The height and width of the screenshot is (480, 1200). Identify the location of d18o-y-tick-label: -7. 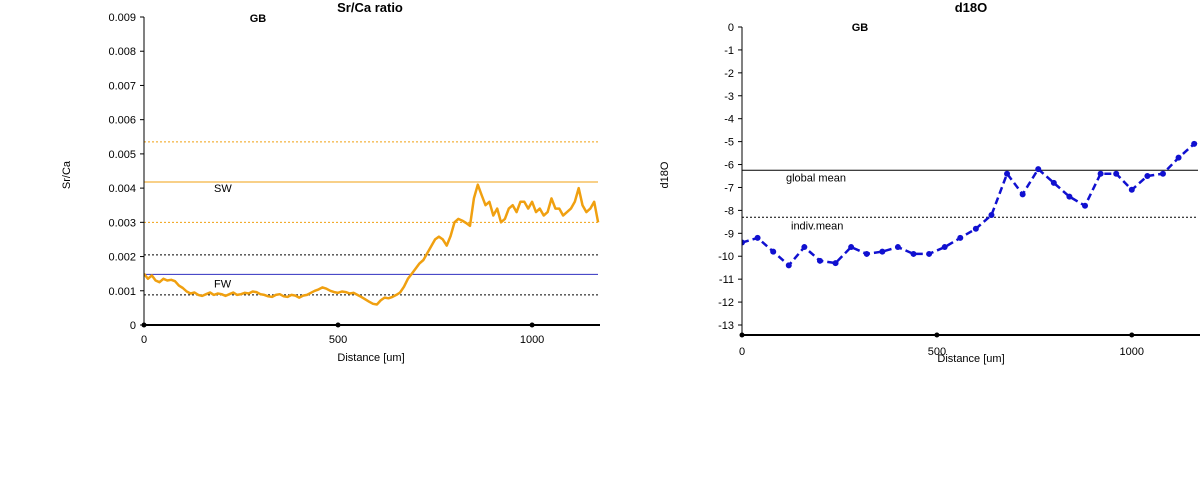
(729, 188).